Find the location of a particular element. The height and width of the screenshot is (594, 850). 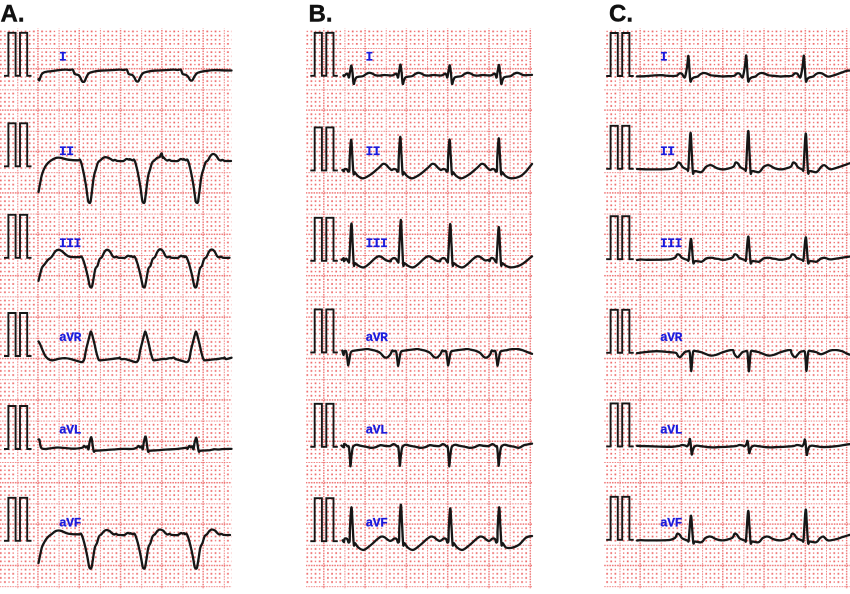

svg-text: A. is located at coordinates (13, 14).